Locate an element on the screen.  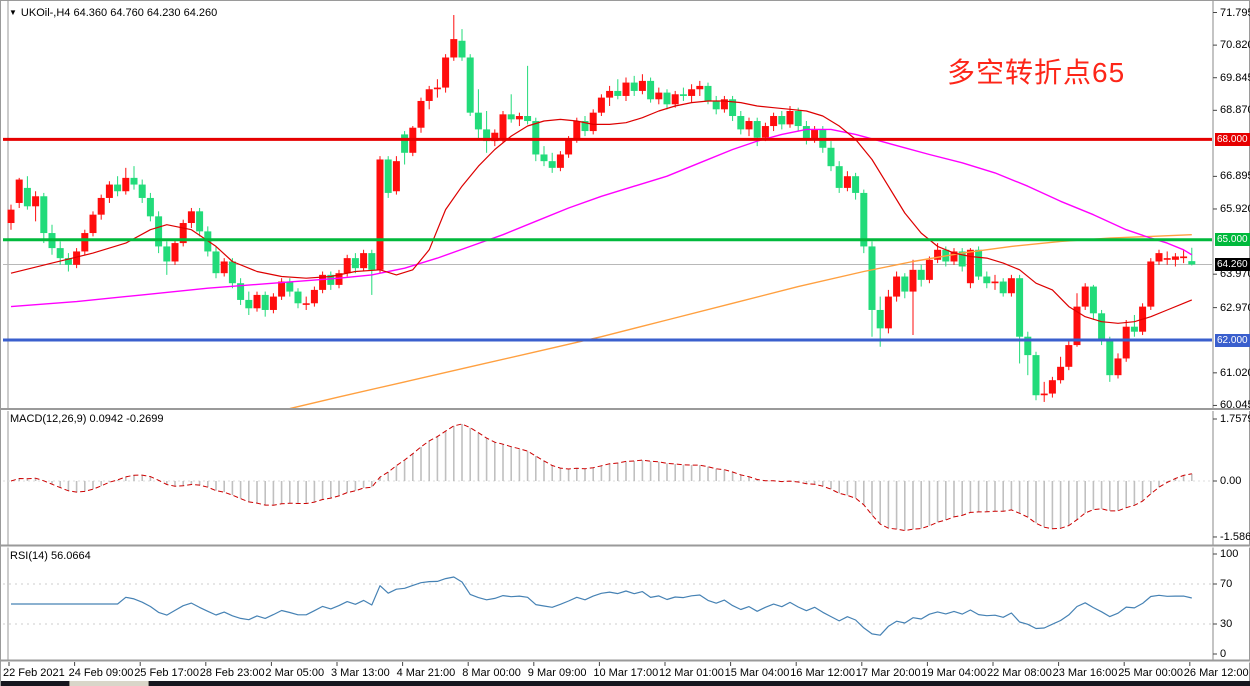
macd-axis-label: 0.00 is located at coordinates (1231, 481).